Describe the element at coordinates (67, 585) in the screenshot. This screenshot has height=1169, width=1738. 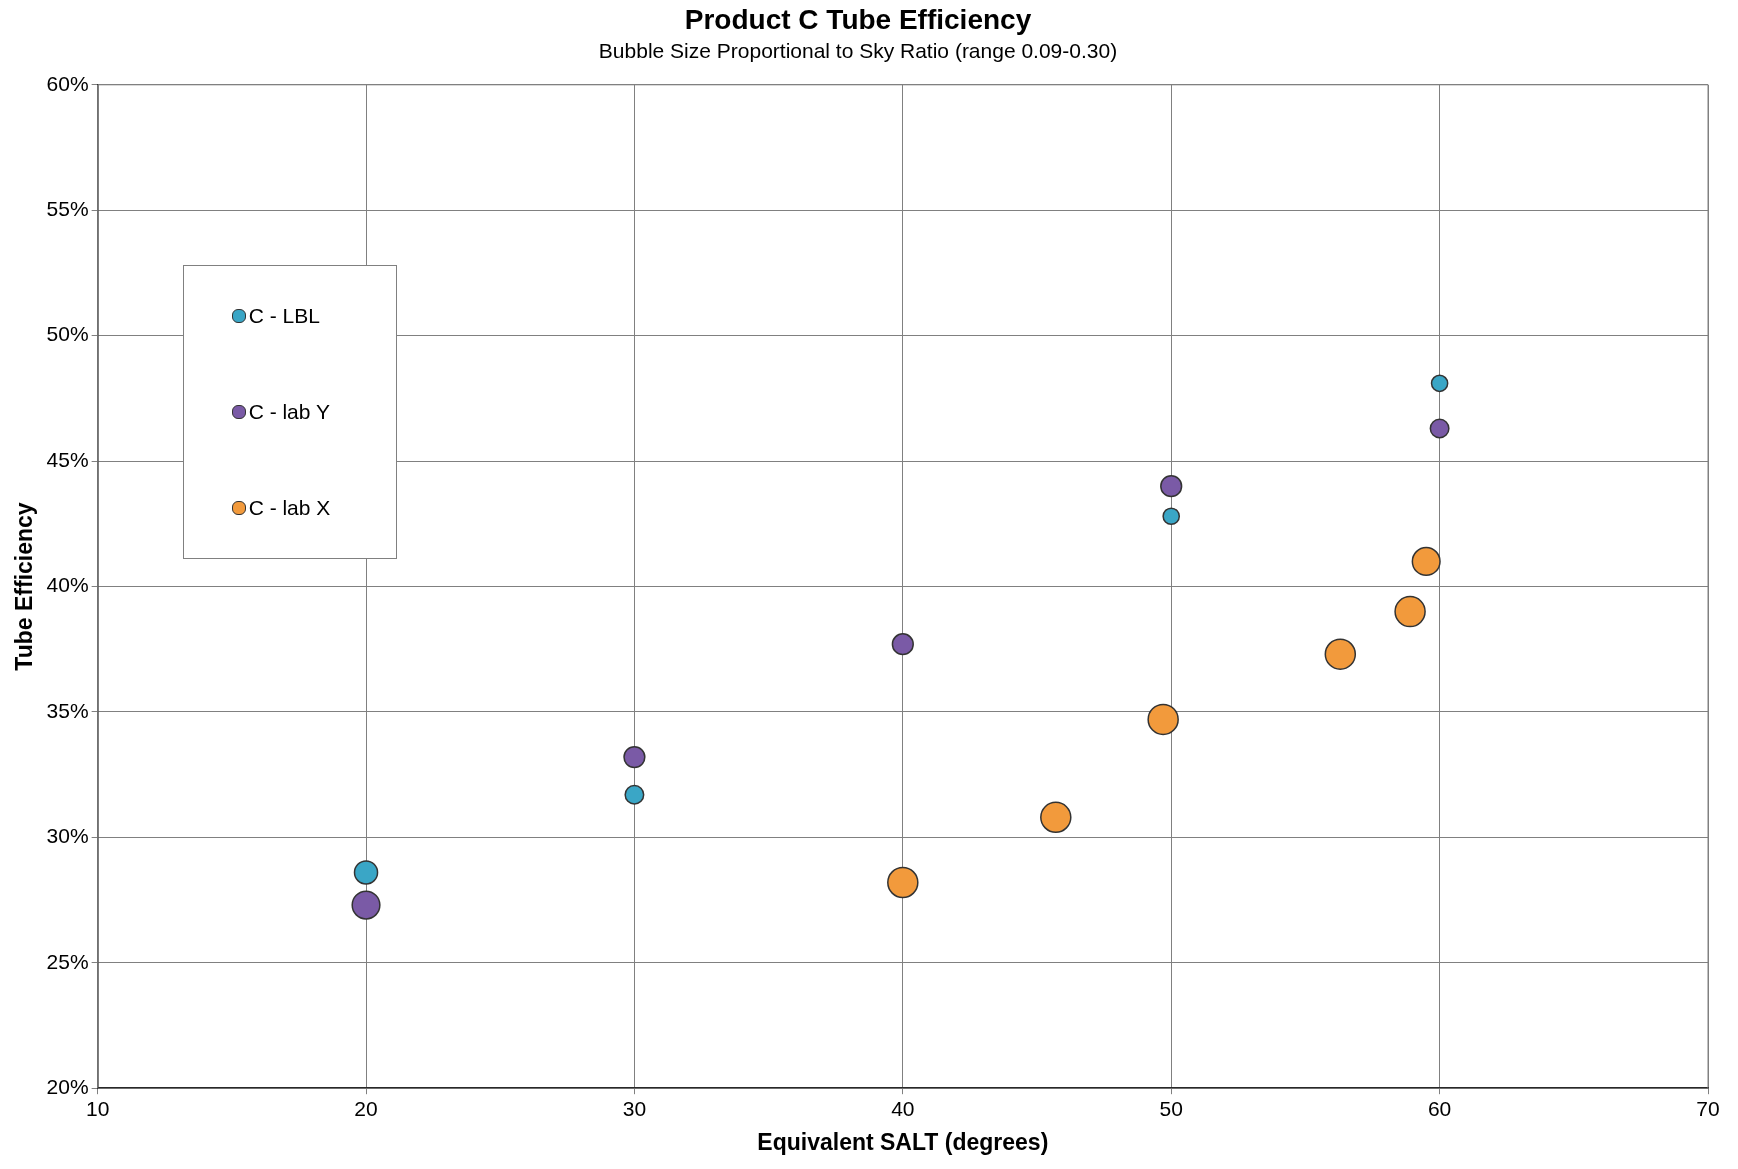
I see `y-tick-label: 40%` at that location.